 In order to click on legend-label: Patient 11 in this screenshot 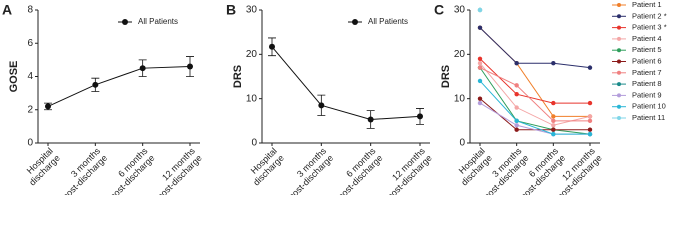, I will do `click(648, 117)`.